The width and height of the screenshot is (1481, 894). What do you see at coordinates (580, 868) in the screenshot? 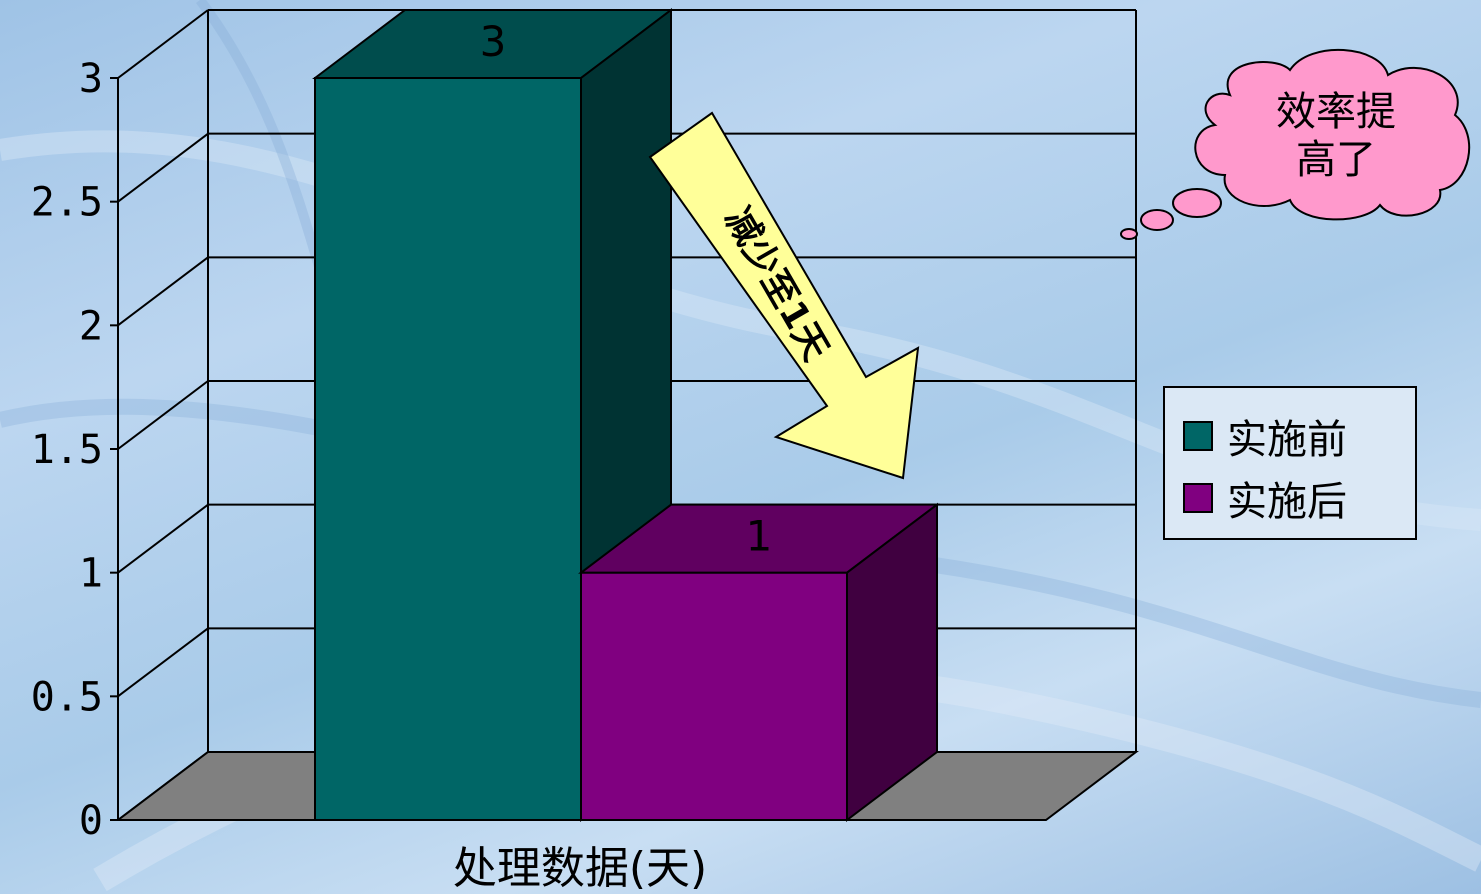
I see `x-axis-label: 处理数据(天)` at bounding box center [580, 868].